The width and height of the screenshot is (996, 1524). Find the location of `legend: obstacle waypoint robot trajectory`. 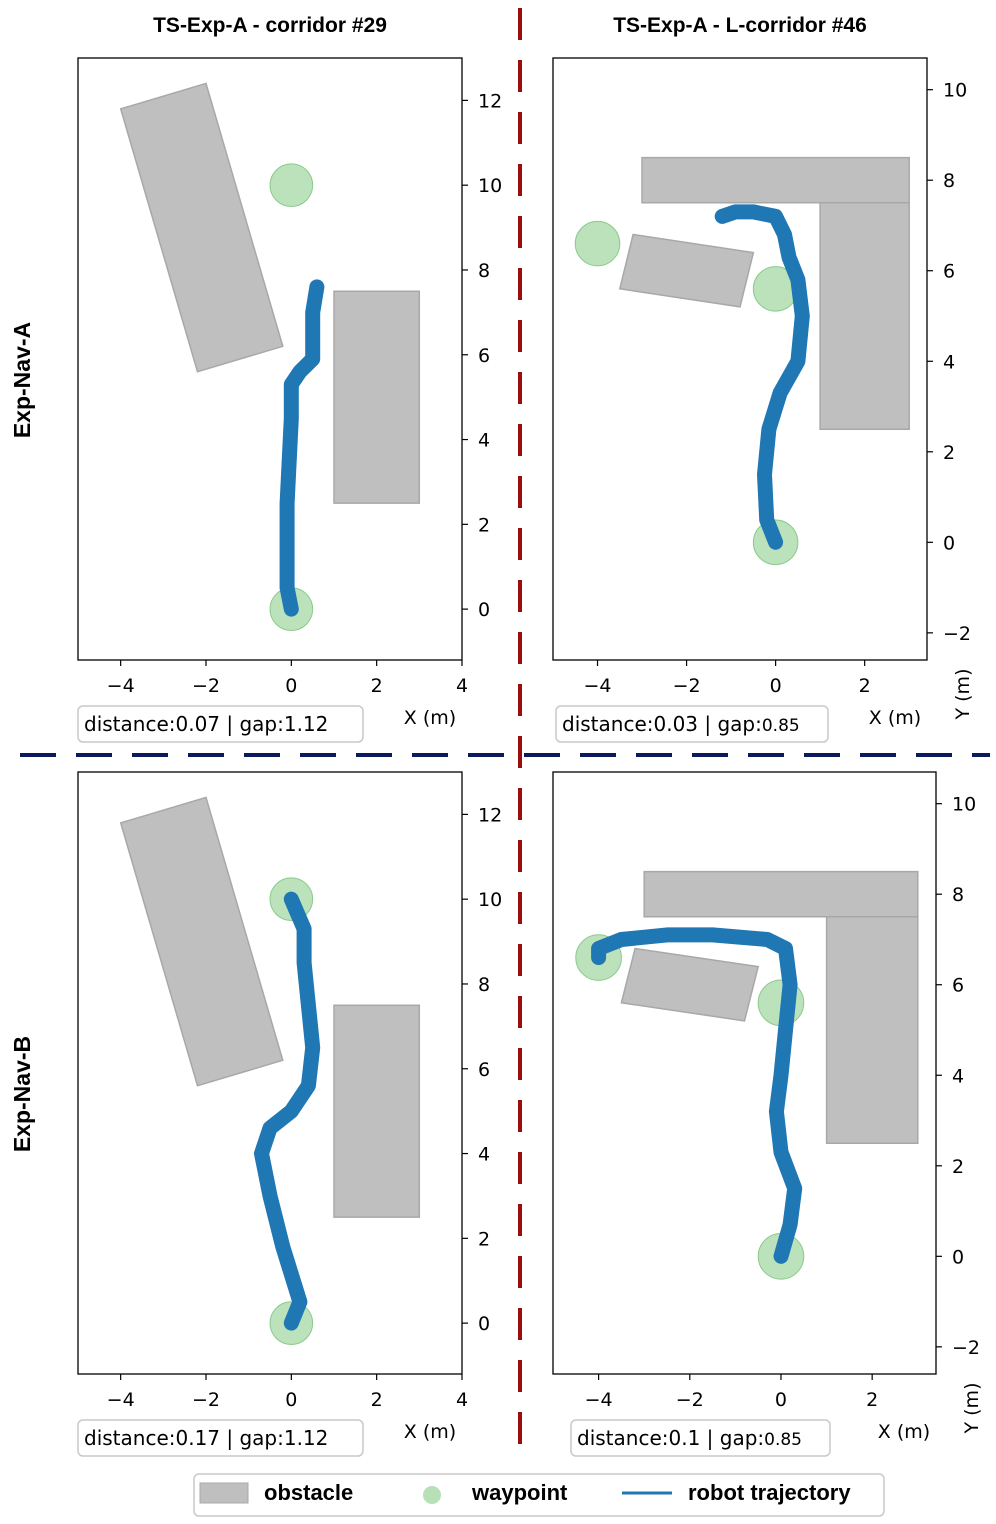

legend: obstacle waypoint robot trajectory is located at coordinates (539, 1495).